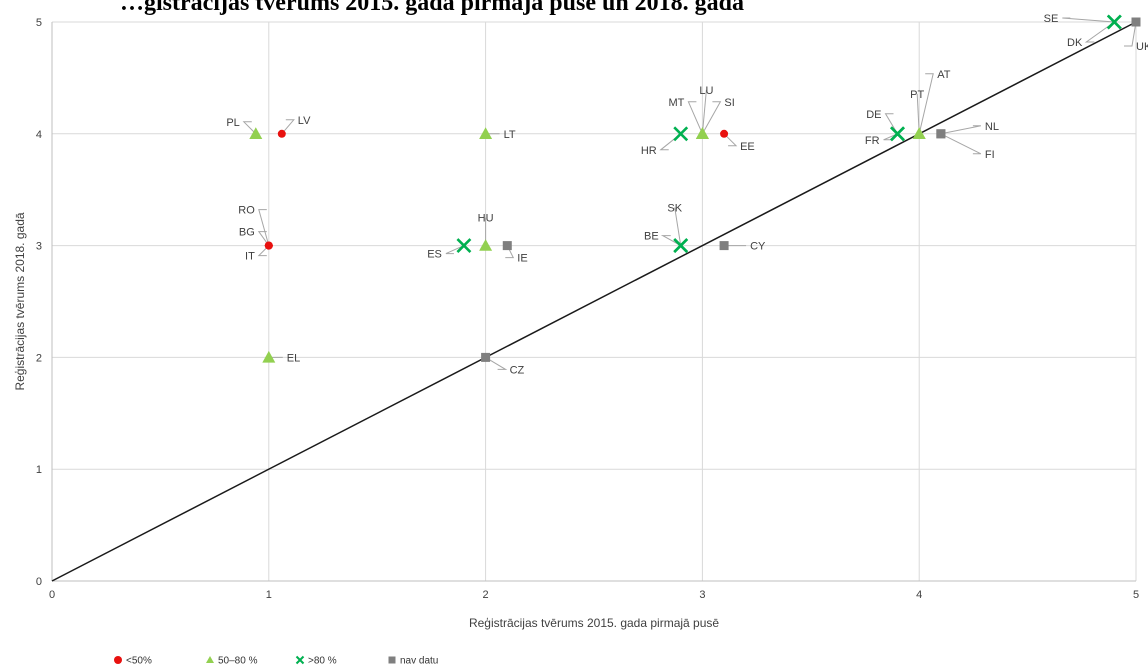  What do you see at coordinates (20, 301) in the screenshot?
I see `y-axis-title: Reģistrācijas tvērums 2018. gadā` at bounding box center [20, 301].